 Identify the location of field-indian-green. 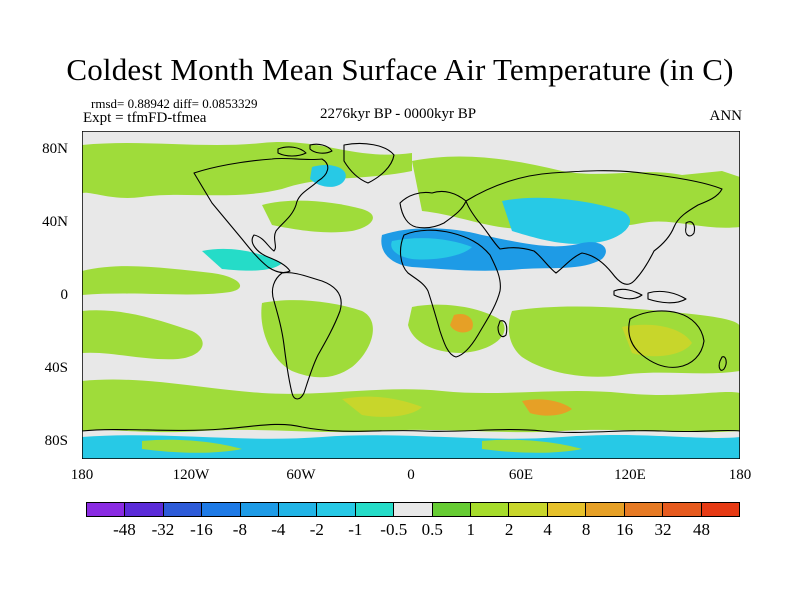
(624, 341).